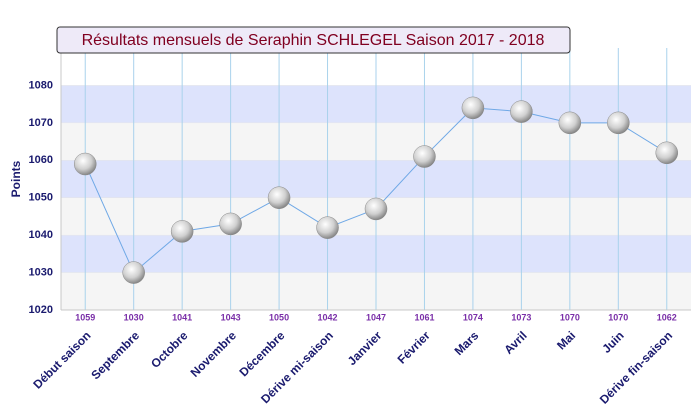 Image resolution: width=700 pixels, height=420 pixels. I want to click on y-tick-label: 1040, so click(41, 235).